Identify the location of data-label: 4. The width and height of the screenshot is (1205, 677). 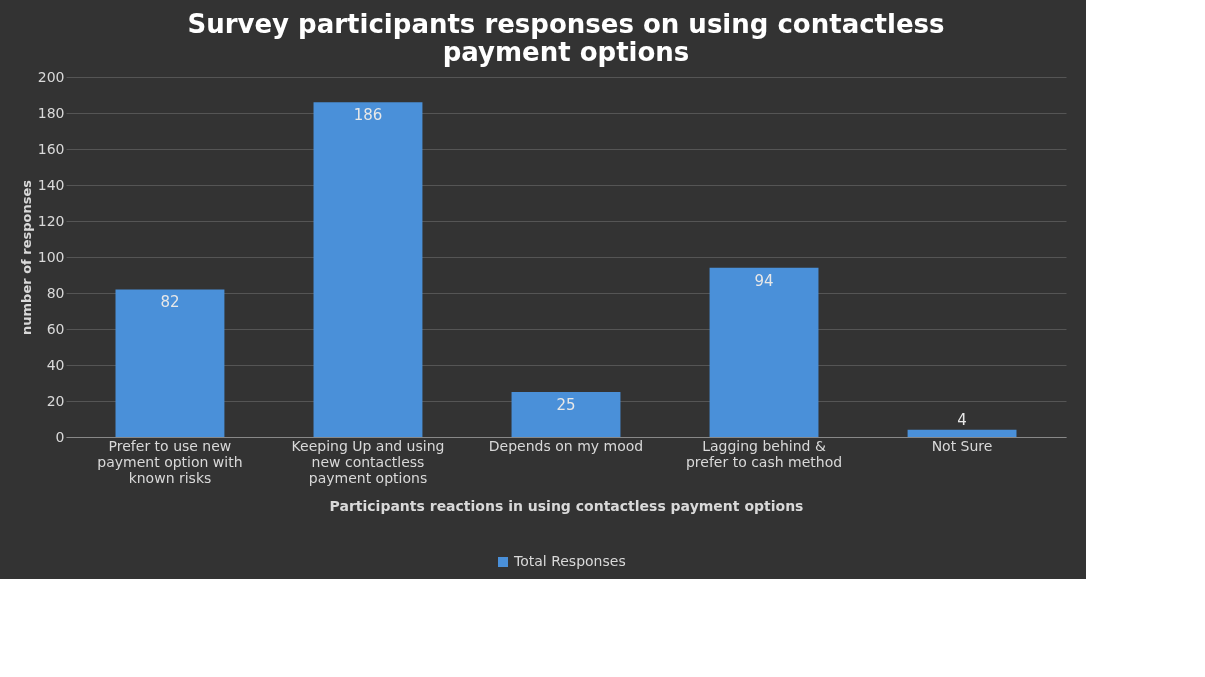
(962, 419).